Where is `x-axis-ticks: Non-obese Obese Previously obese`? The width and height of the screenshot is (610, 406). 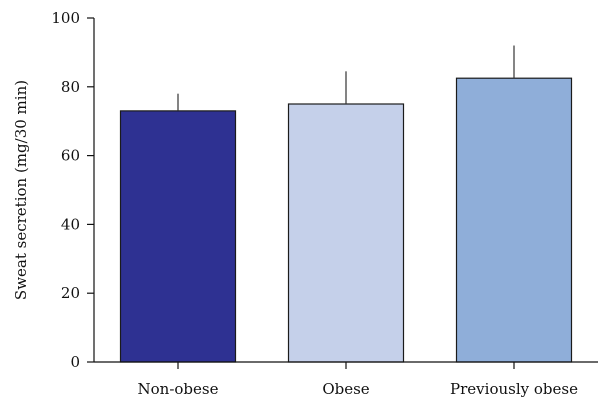
x-axis-ticks: Non-obese Obese Previously obese is located at coordinates (358, 380).